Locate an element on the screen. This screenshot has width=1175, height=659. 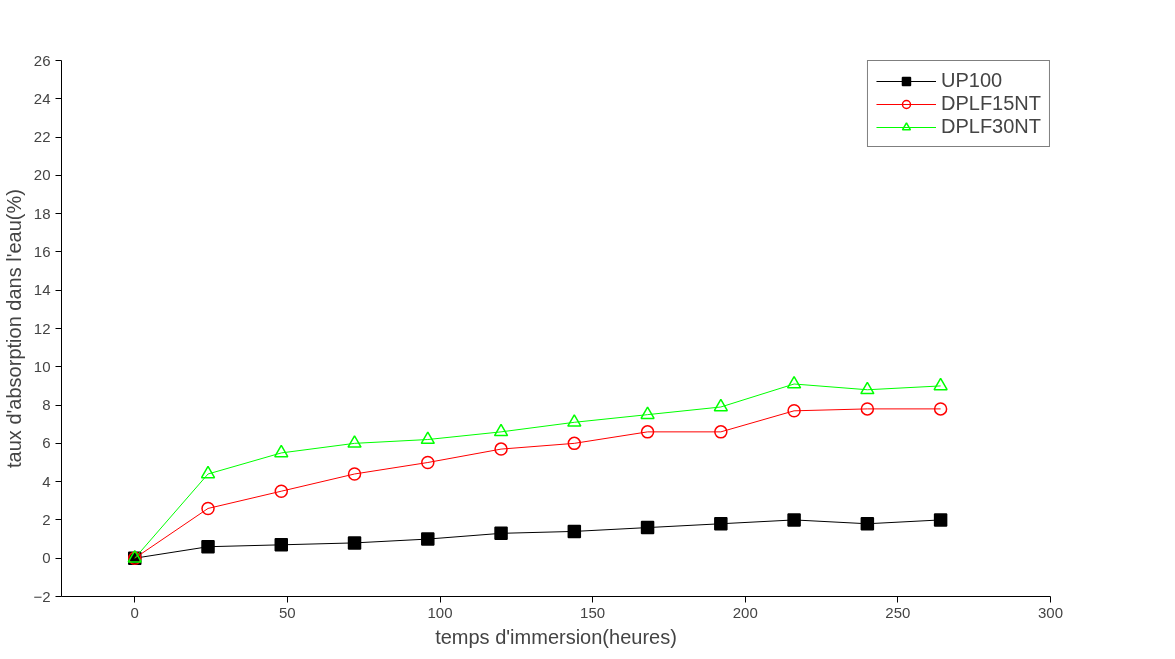
y-tick-label: 16 is located at coordinates (42, 251).